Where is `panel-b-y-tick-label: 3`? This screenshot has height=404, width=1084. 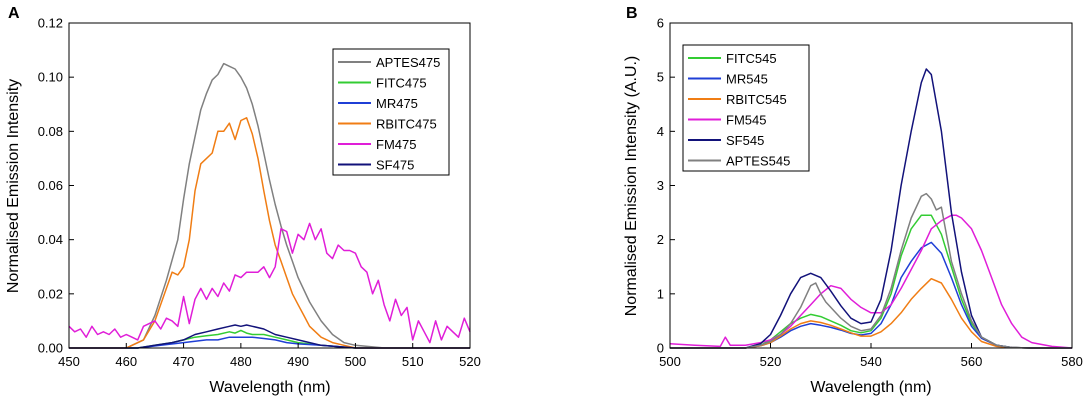 panel-b-y-tick-label: 3 is located at coordinates (660, 185).